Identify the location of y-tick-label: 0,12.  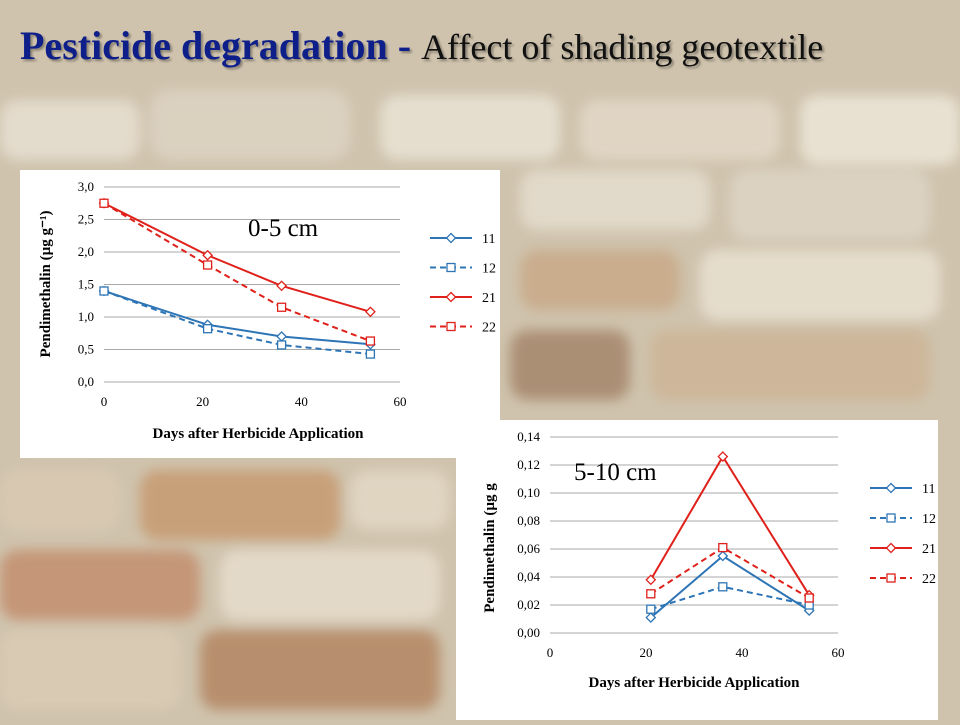
(528, 464).